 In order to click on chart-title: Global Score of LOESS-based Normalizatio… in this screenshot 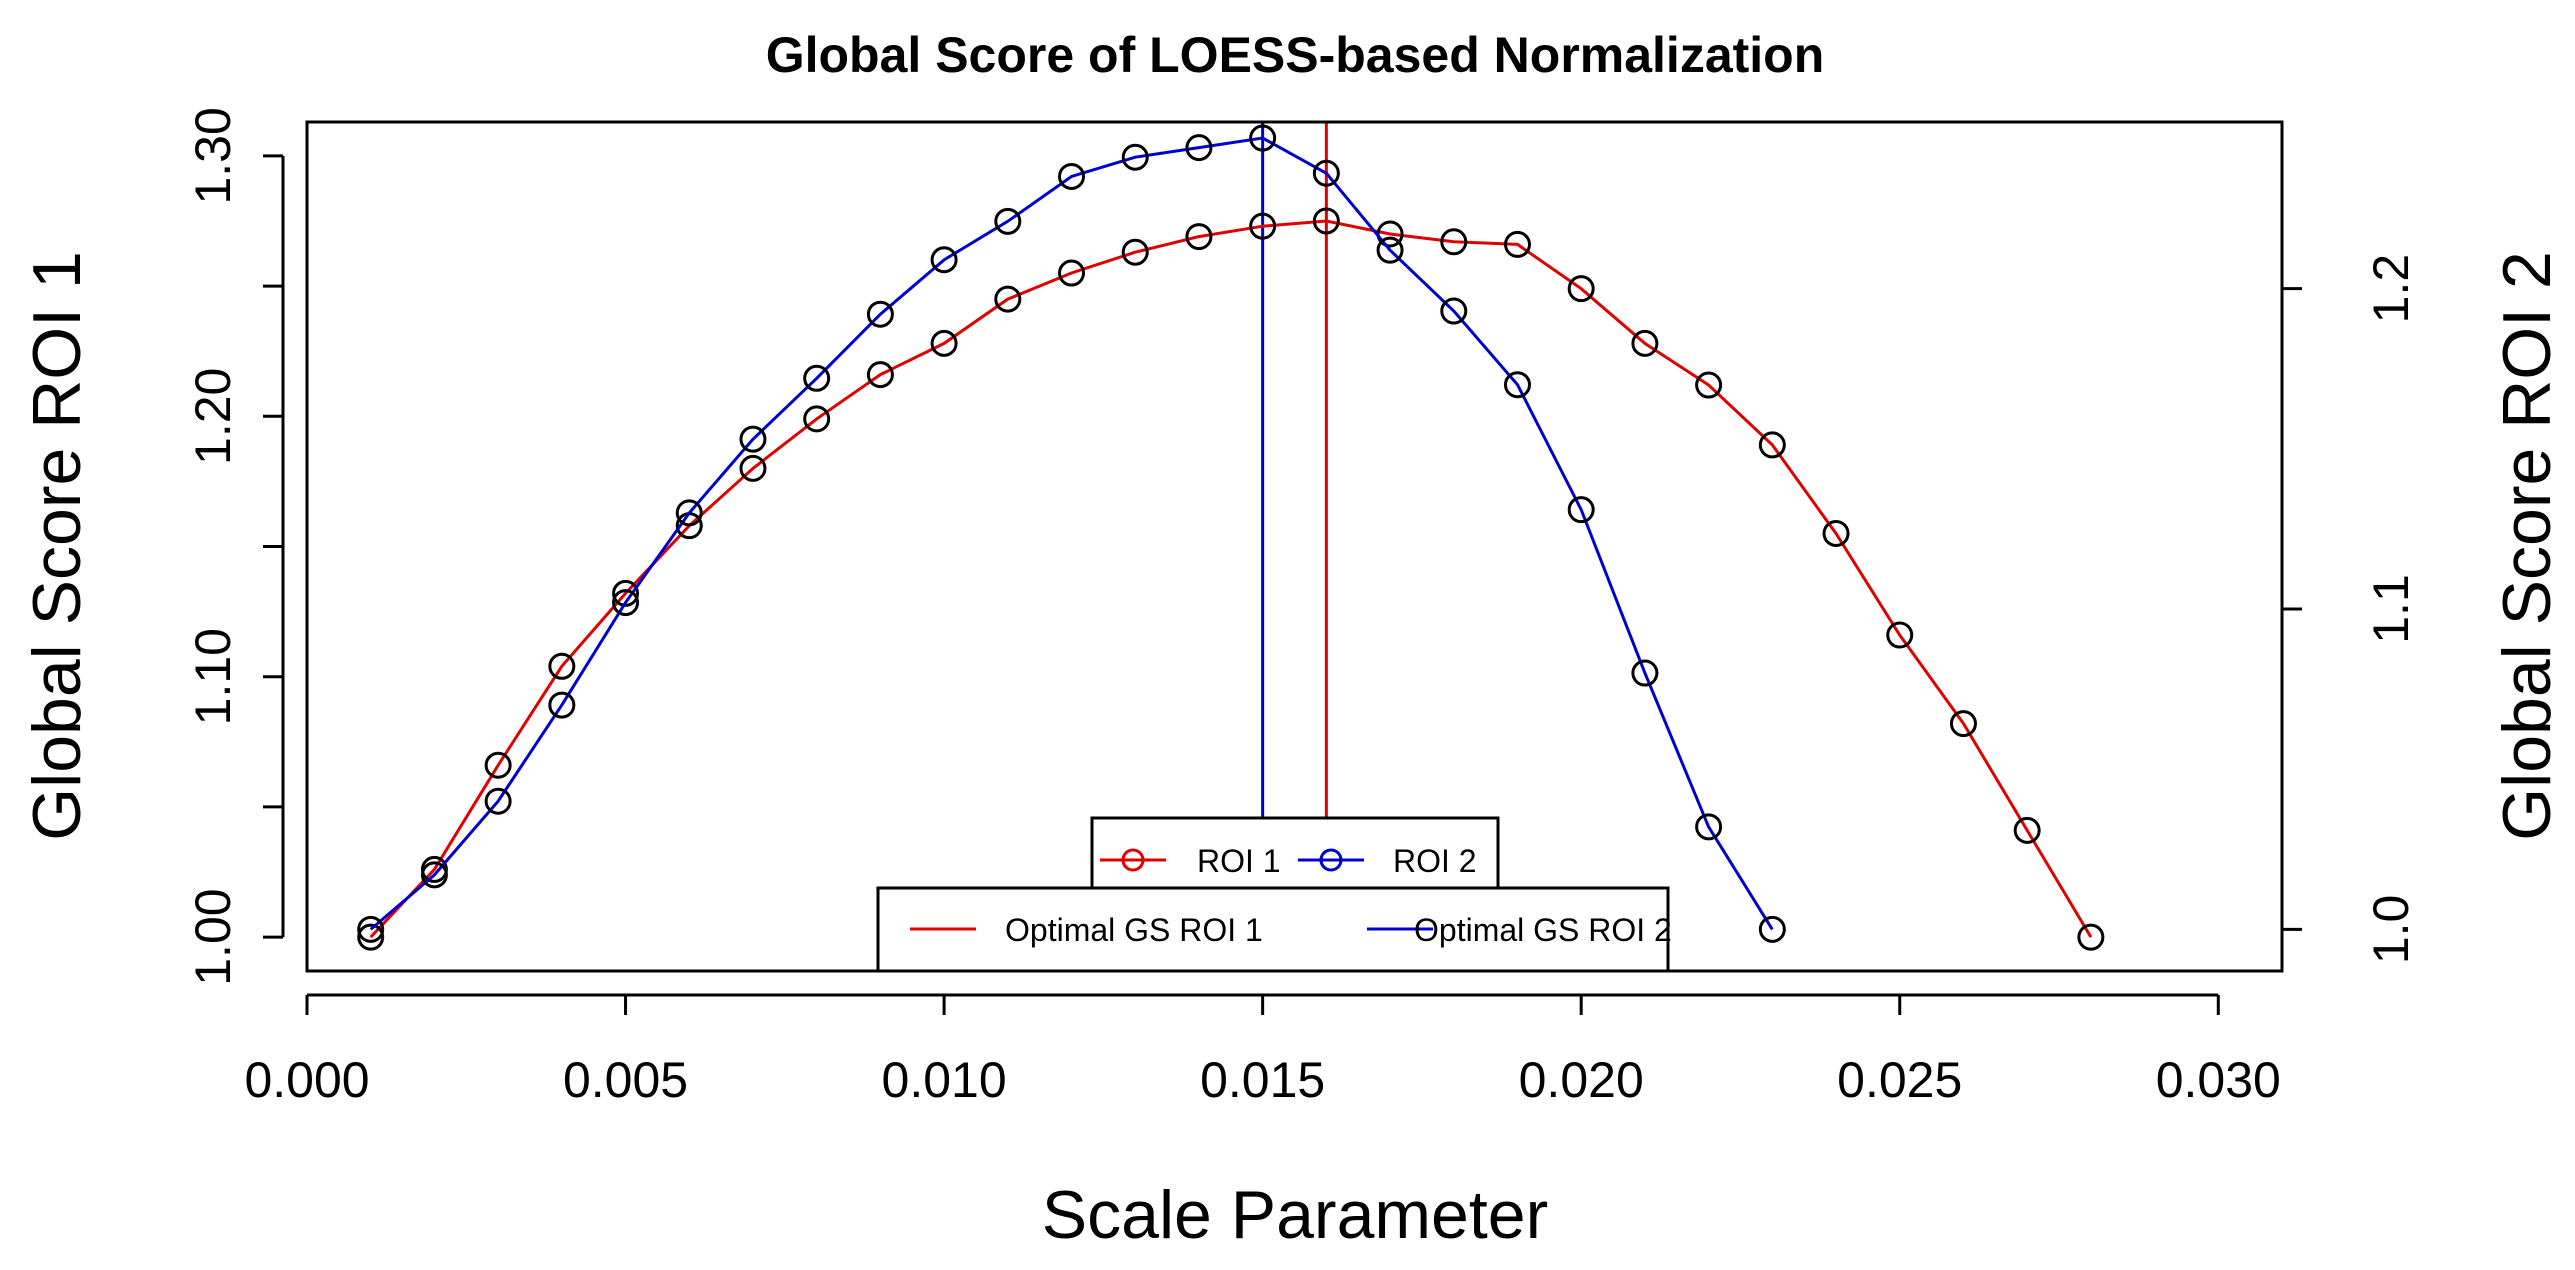, I will do `click(1295, 55)`.